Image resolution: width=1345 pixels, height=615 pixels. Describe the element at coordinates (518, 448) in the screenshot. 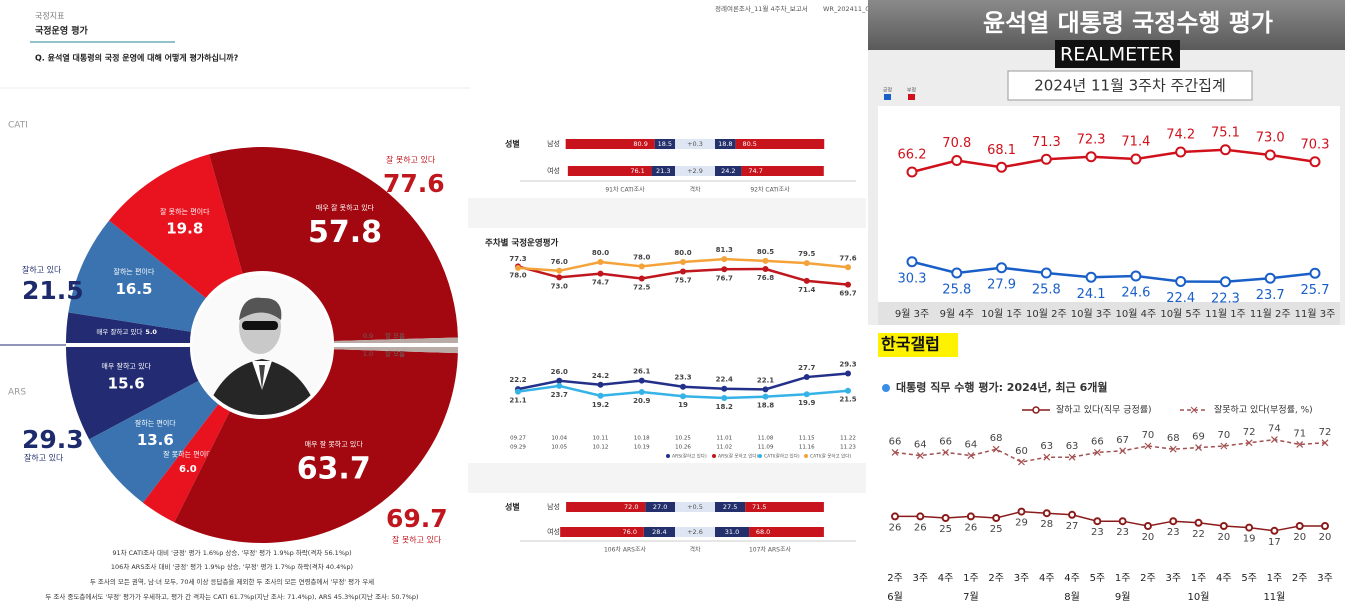

I see `x-tick-label: 09.29` at that location.